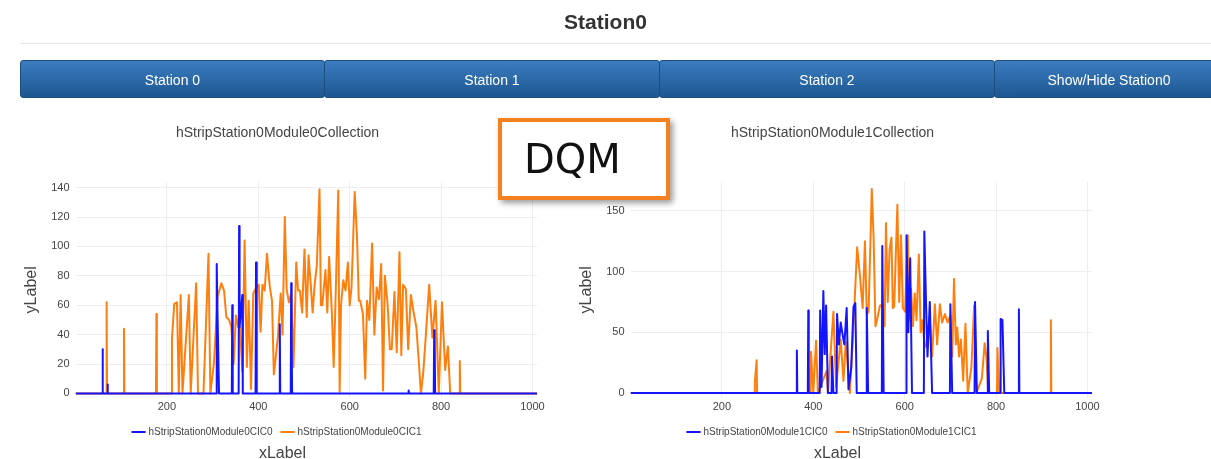  What do you see at coordinates (1102, 79) in the screenshot?
I see `text: Show/Hide Station0` at bounding box center [1102, 79].